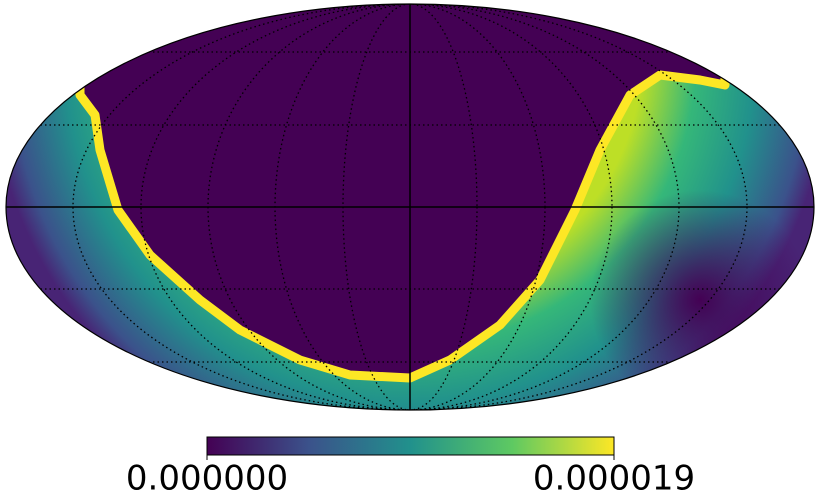 Image resolution: width=822 pixels, height=497 pixels. I want to click on colorbar, so click(410, 446).